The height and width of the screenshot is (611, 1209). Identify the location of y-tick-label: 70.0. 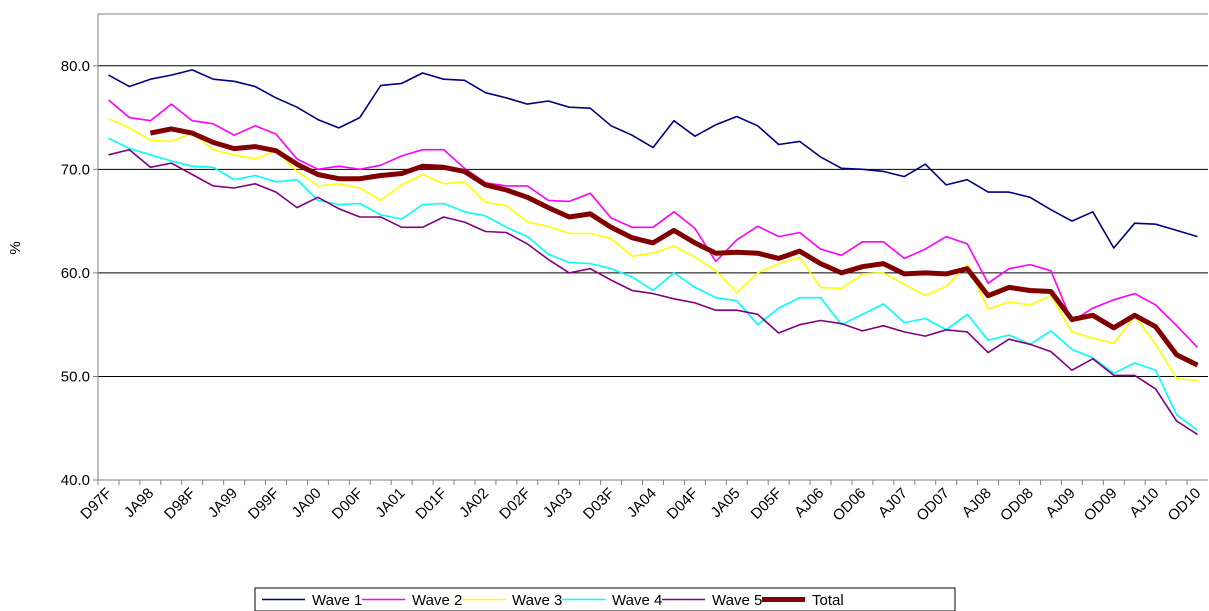
(75, 169).